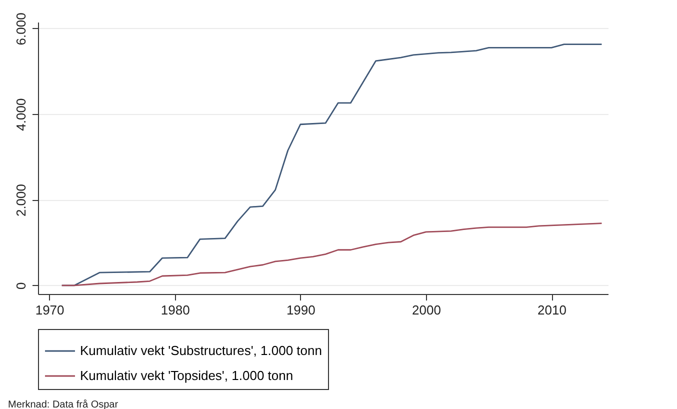 This screenshot has height=409, width=677. What do you see at coordinates (301, 310) in the screenshot?
I see `x-tick-label: 1990` at bounding box center [301, 310].